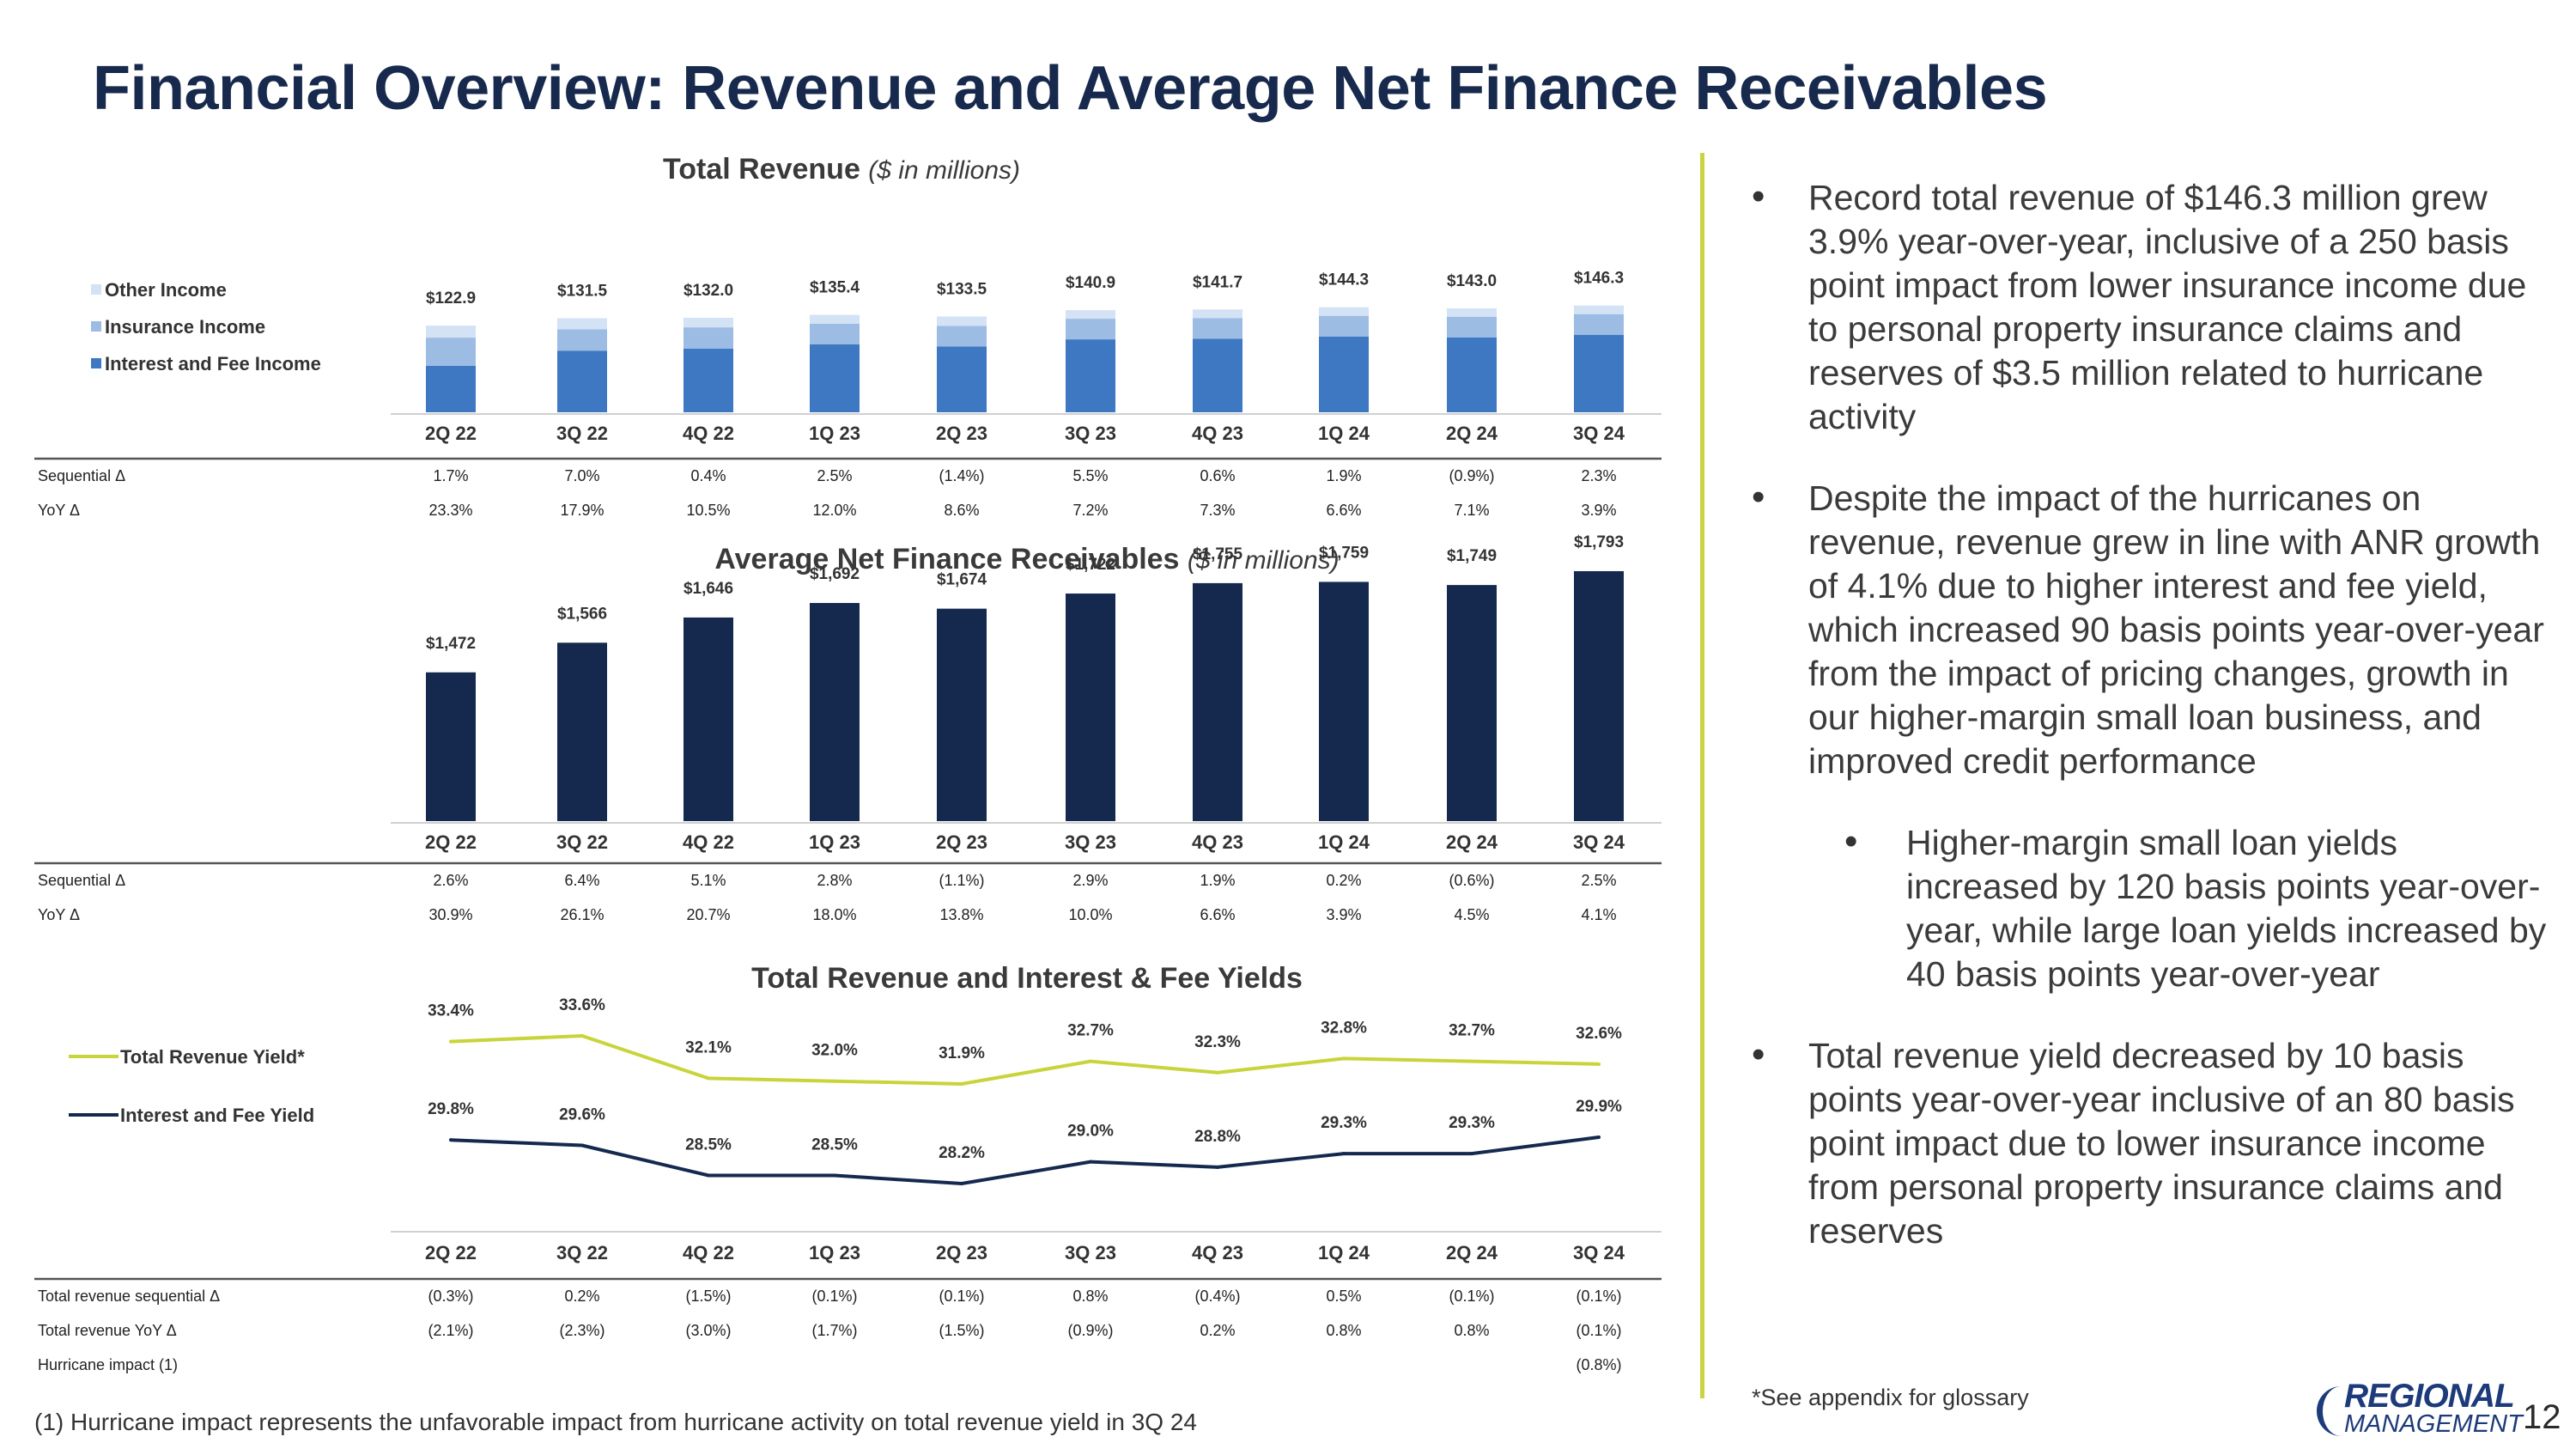 The image size is (2576, 1449). What do you see at coordinates (2434, 1424) in the screenshot?
I see `logo-line-2: MANAGEMENT` at bounding box center [2434, 1424].